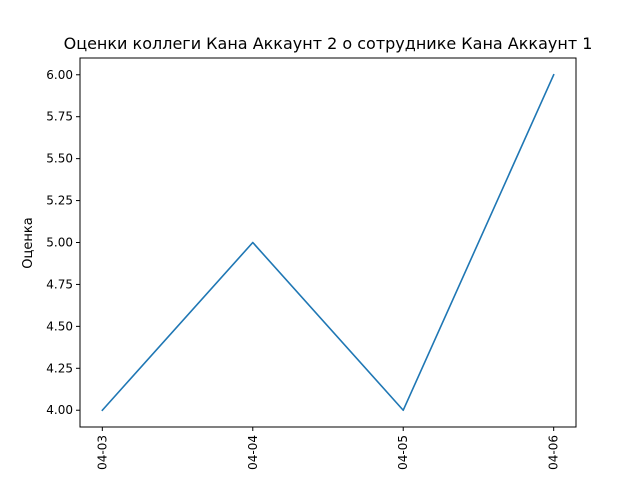 The height and width of the screenshot is (480, 640). What do you see at coordinates (59, 284) in the screenshot?
I see `y-tick-label: 4.75` at bounding box center [59, 284].